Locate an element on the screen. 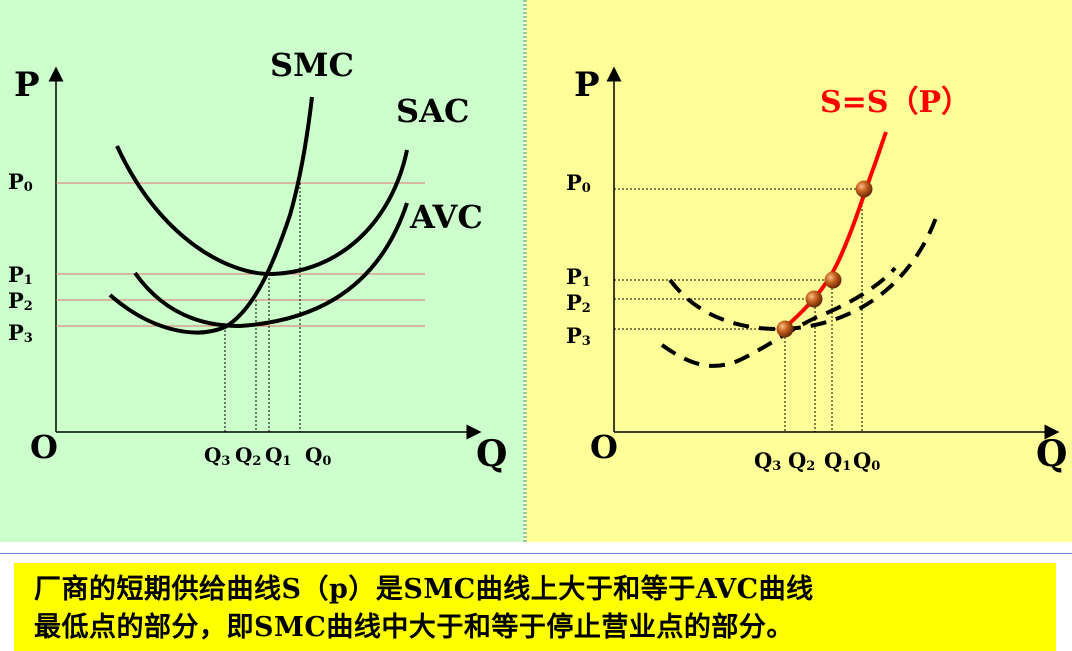 The width and height of the screenshot is (1072, 651). left-q2-label: Q2 is located at coordinates (248, 456).